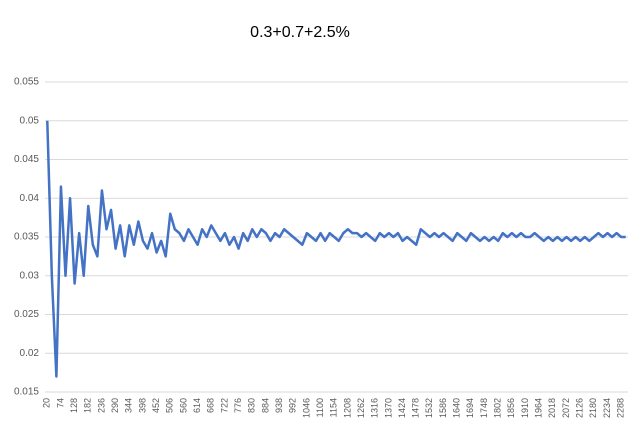  Describe the element at coordinates (388, 408) in the screenshot. I see `x-tick-label: 1370` at that location.